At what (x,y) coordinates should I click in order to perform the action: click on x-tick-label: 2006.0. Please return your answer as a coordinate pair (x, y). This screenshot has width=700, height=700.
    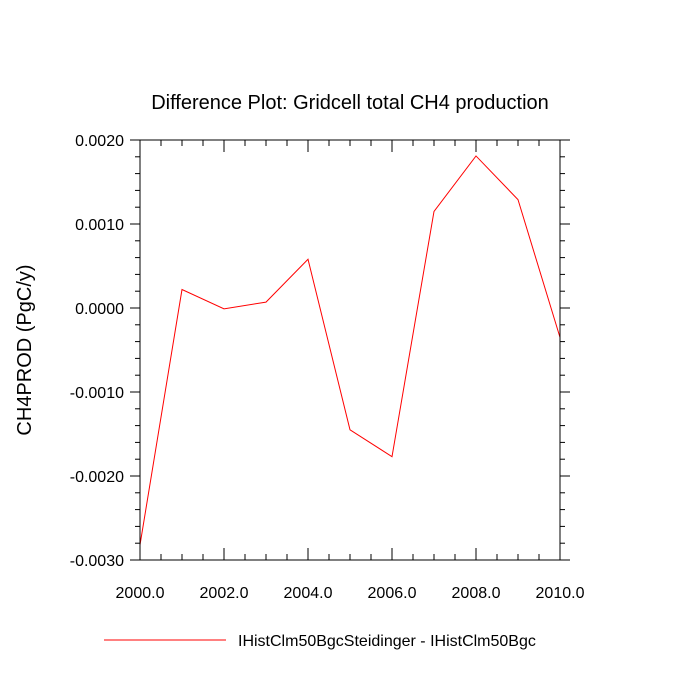
    Looking at the image, I should click on (392, 593).